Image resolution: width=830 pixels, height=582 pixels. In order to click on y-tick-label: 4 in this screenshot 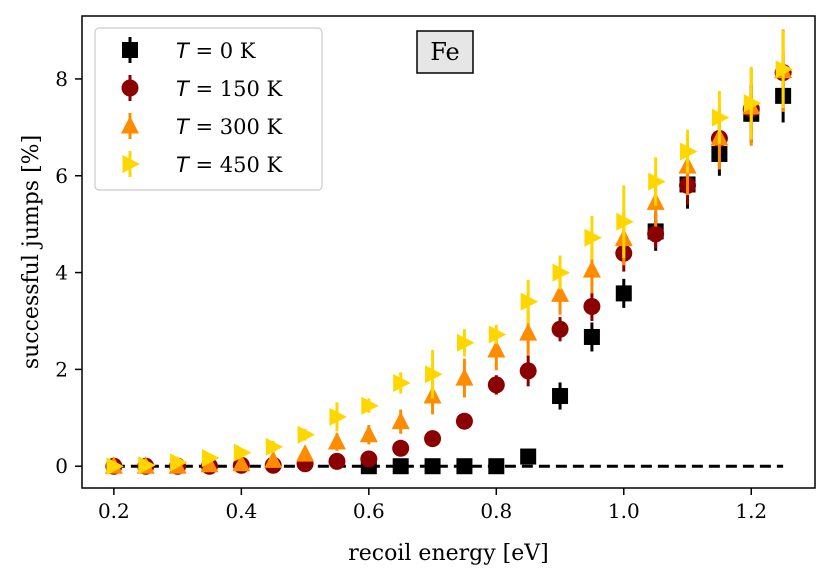, I will do `click(61, 273)`.